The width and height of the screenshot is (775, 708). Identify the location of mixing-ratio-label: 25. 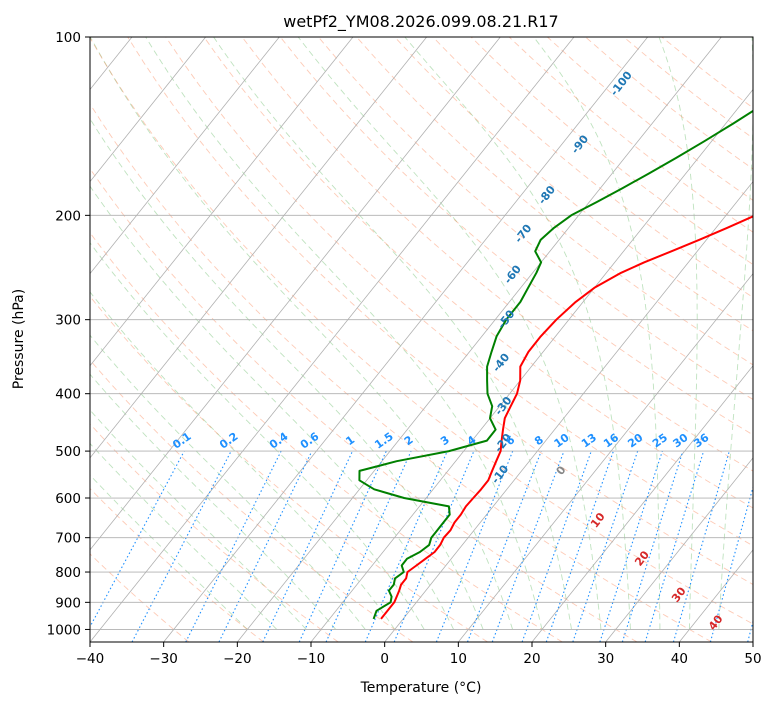
(660, 440).